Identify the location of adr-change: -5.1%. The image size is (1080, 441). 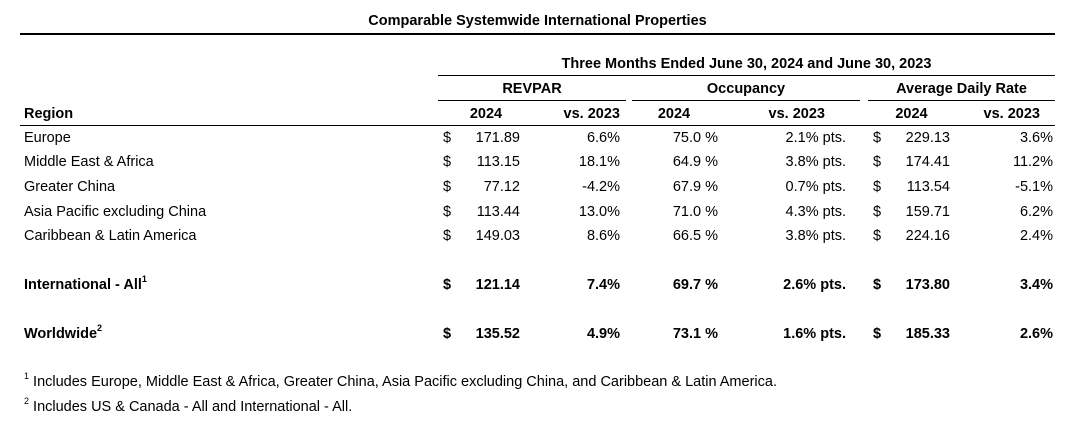
(1034, 187).